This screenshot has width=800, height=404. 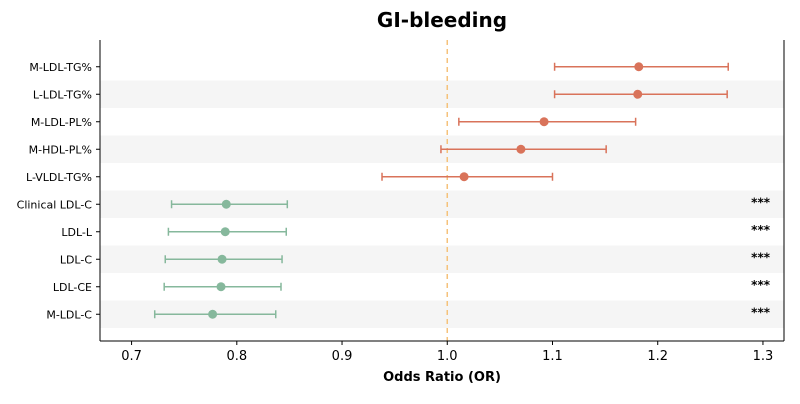 I want to click on y-tick-label: L-LDL-TG%, so click(x=62, y=94).